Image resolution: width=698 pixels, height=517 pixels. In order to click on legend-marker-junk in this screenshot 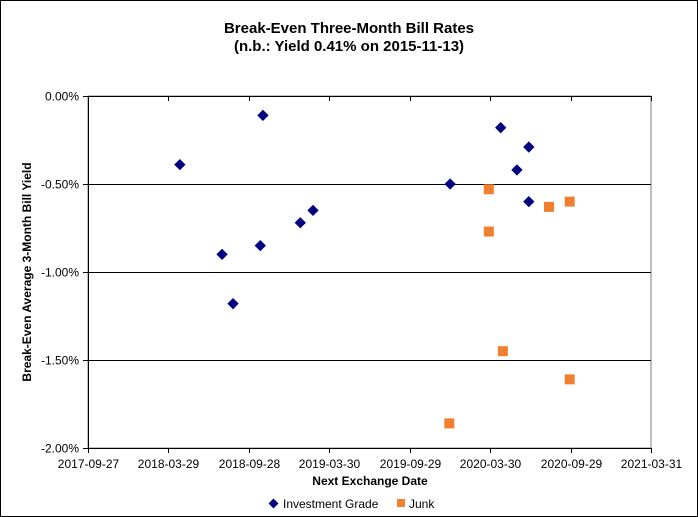, I will do `click(401, 503)`.